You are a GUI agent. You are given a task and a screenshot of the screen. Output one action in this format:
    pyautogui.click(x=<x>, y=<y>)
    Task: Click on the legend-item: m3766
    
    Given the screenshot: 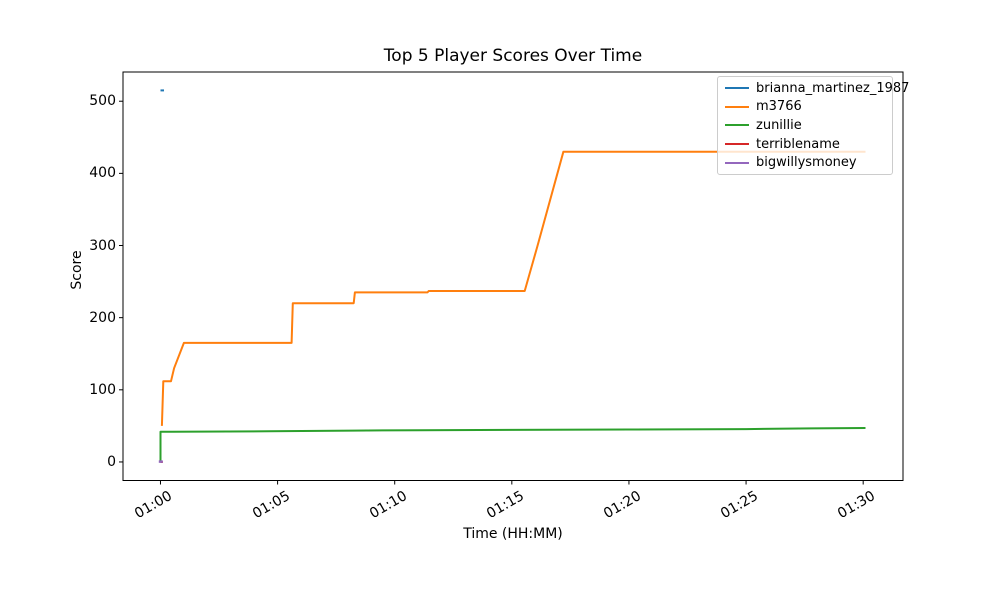 What is the action you would take?
    pyautogui.click(x=804, y=107)
    